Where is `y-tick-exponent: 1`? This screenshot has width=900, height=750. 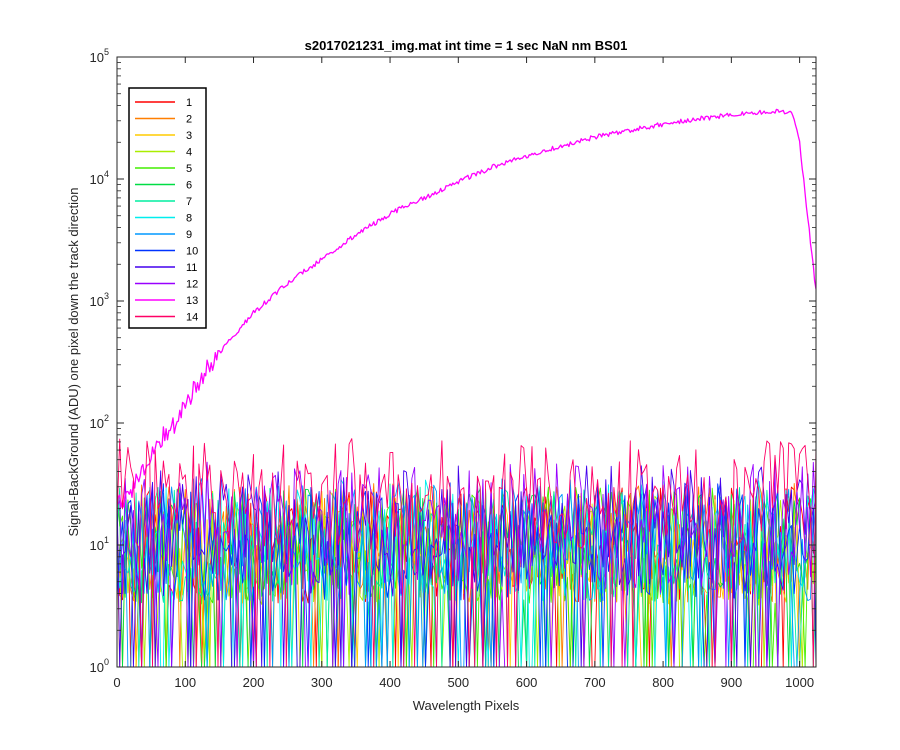
y-tick-exponent: 1 is located at coordinates (106, 540).